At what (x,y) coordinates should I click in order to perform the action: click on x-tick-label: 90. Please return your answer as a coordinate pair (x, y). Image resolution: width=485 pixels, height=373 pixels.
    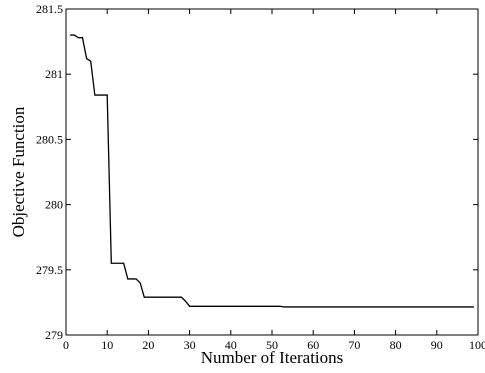
    Looking at the image, I should click on (437, 345).